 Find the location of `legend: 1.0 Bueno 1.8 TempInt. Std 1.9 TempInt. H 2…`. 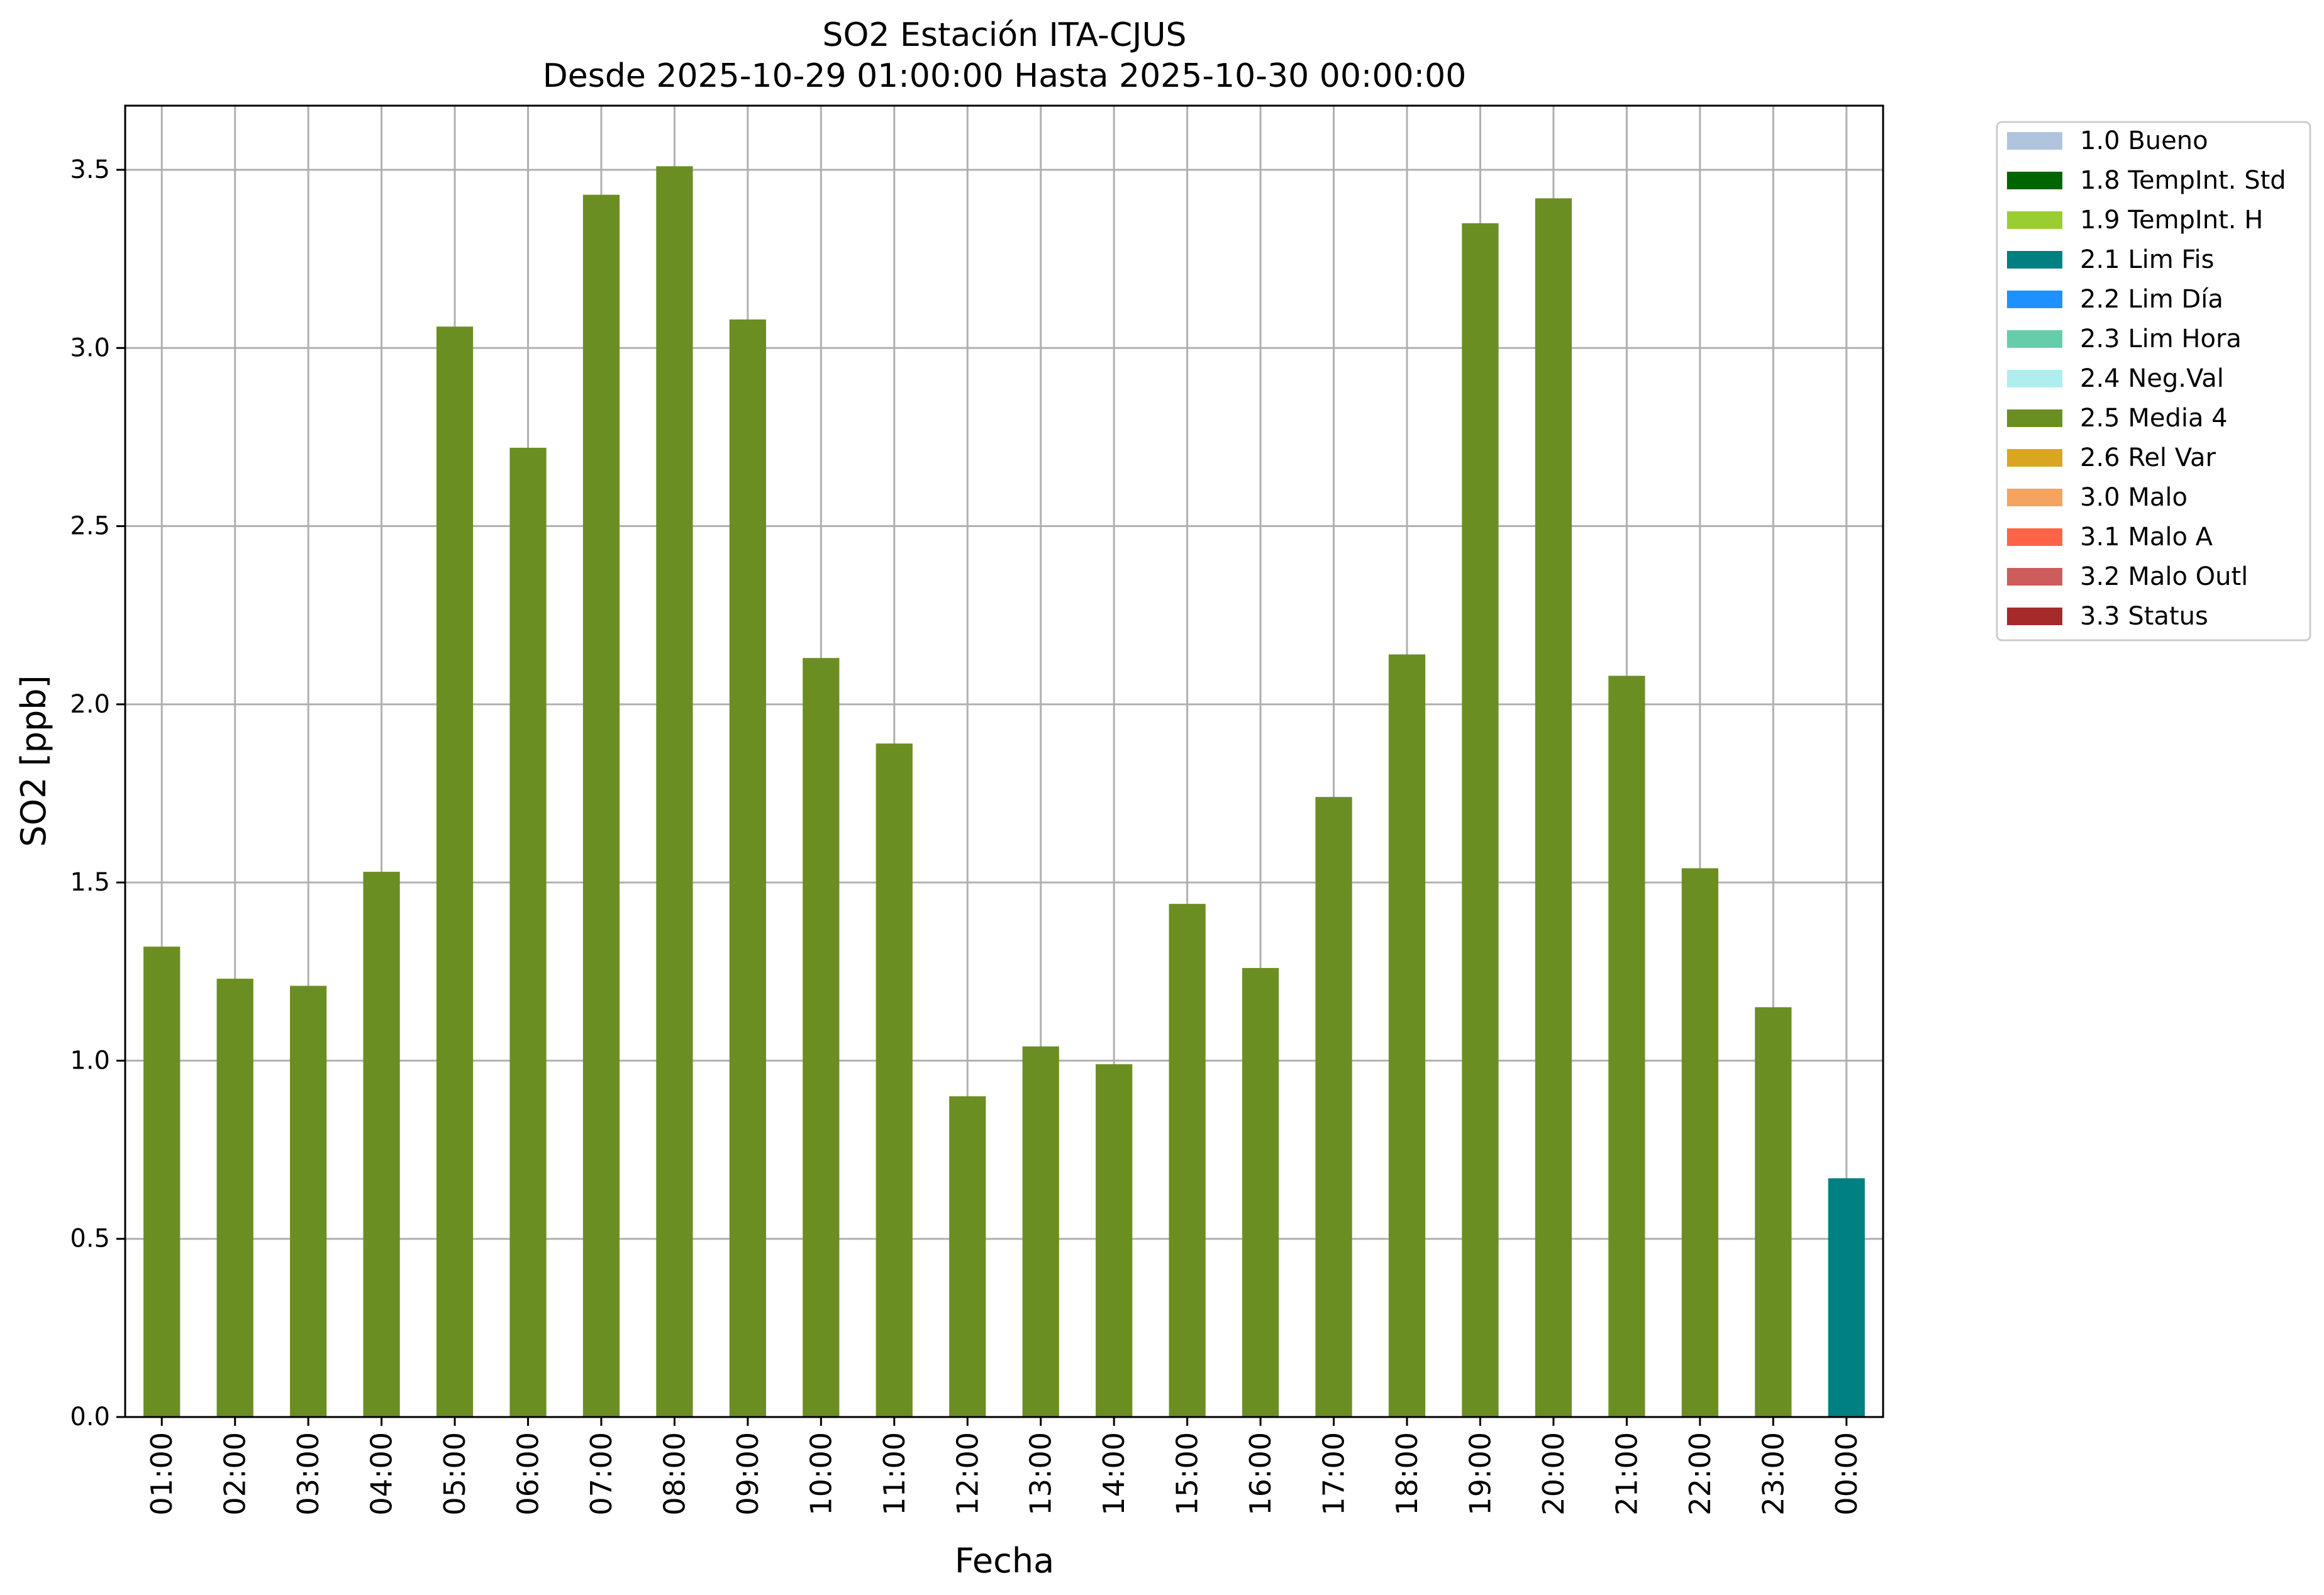

legend: 1.0 Bueno 1.8 TempInt. Std 1.9 TempInt. H 2… is located at coordinates (2153, 381).